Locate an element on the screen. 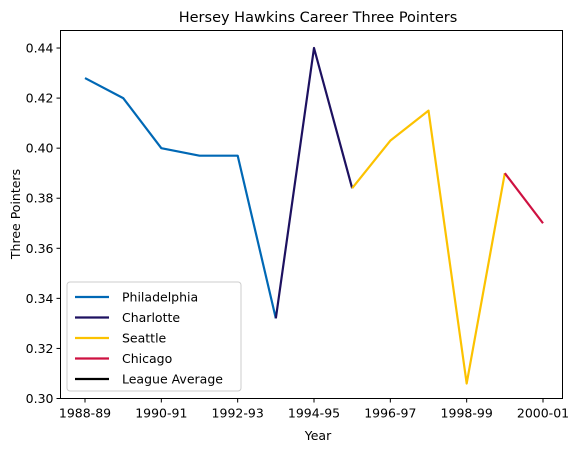 Image resolution: width=582 pixels, height=453 pixels. legend-label: League Average is located at coordinates (172, 379).